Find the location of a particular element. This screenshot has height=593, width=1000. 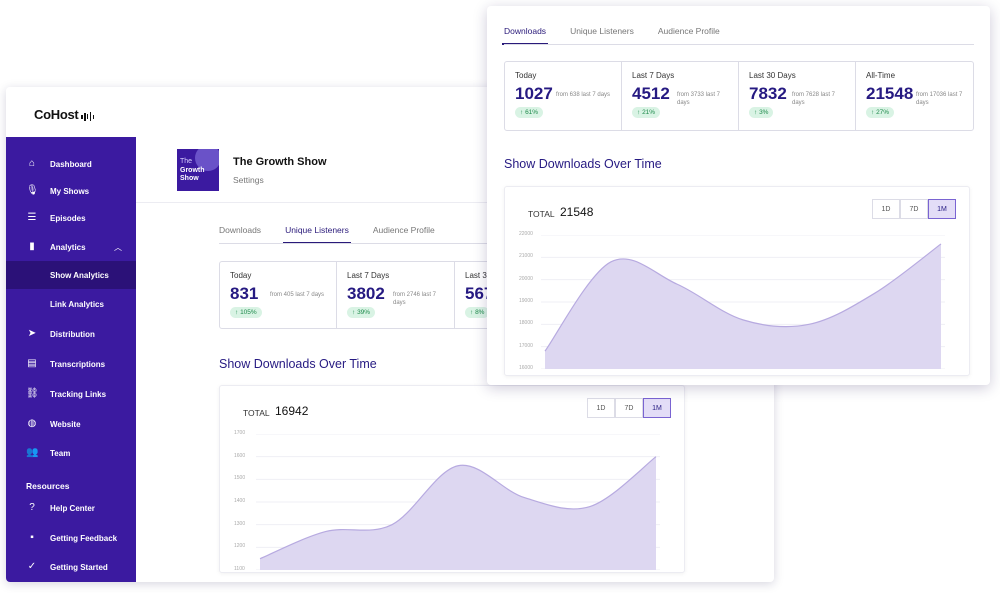

sidebar-item-label: Episodes is located at coordinates (68, 218).